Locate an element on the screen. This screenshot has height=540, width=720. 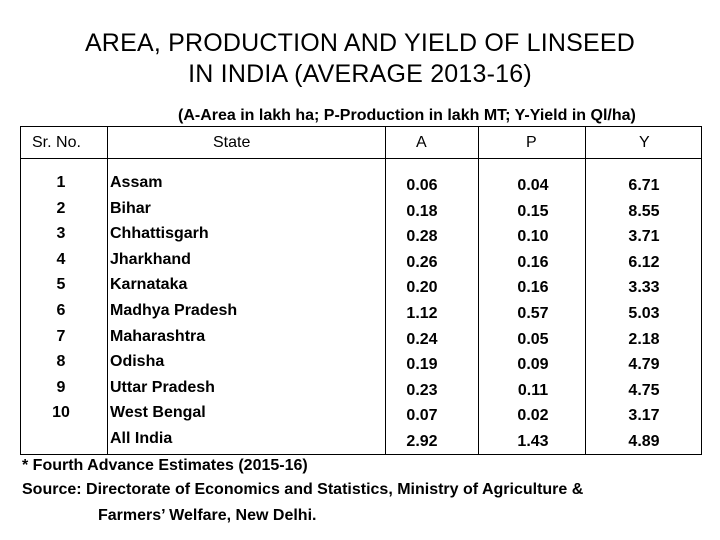
header-yield: Y is located at coordinates (644, 142).